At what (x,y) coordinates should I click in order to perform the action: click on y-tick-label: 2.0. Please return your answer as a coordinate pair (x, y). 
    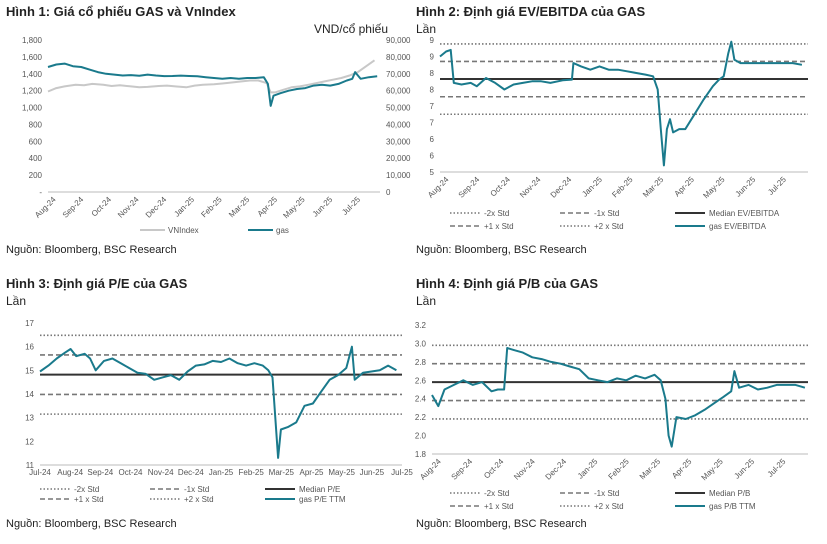
    Looking at the image, I should click on (421, 436).